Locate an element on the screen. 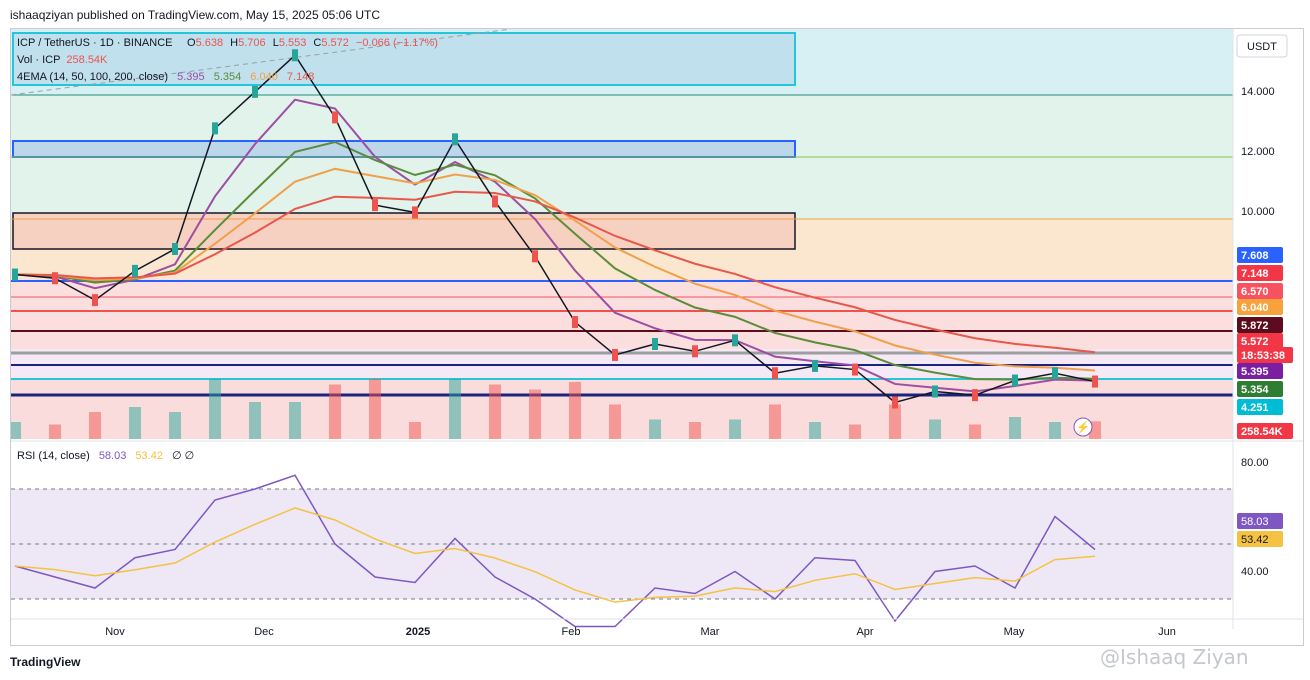  trendline-dashed is located at coordinates (261, 62).